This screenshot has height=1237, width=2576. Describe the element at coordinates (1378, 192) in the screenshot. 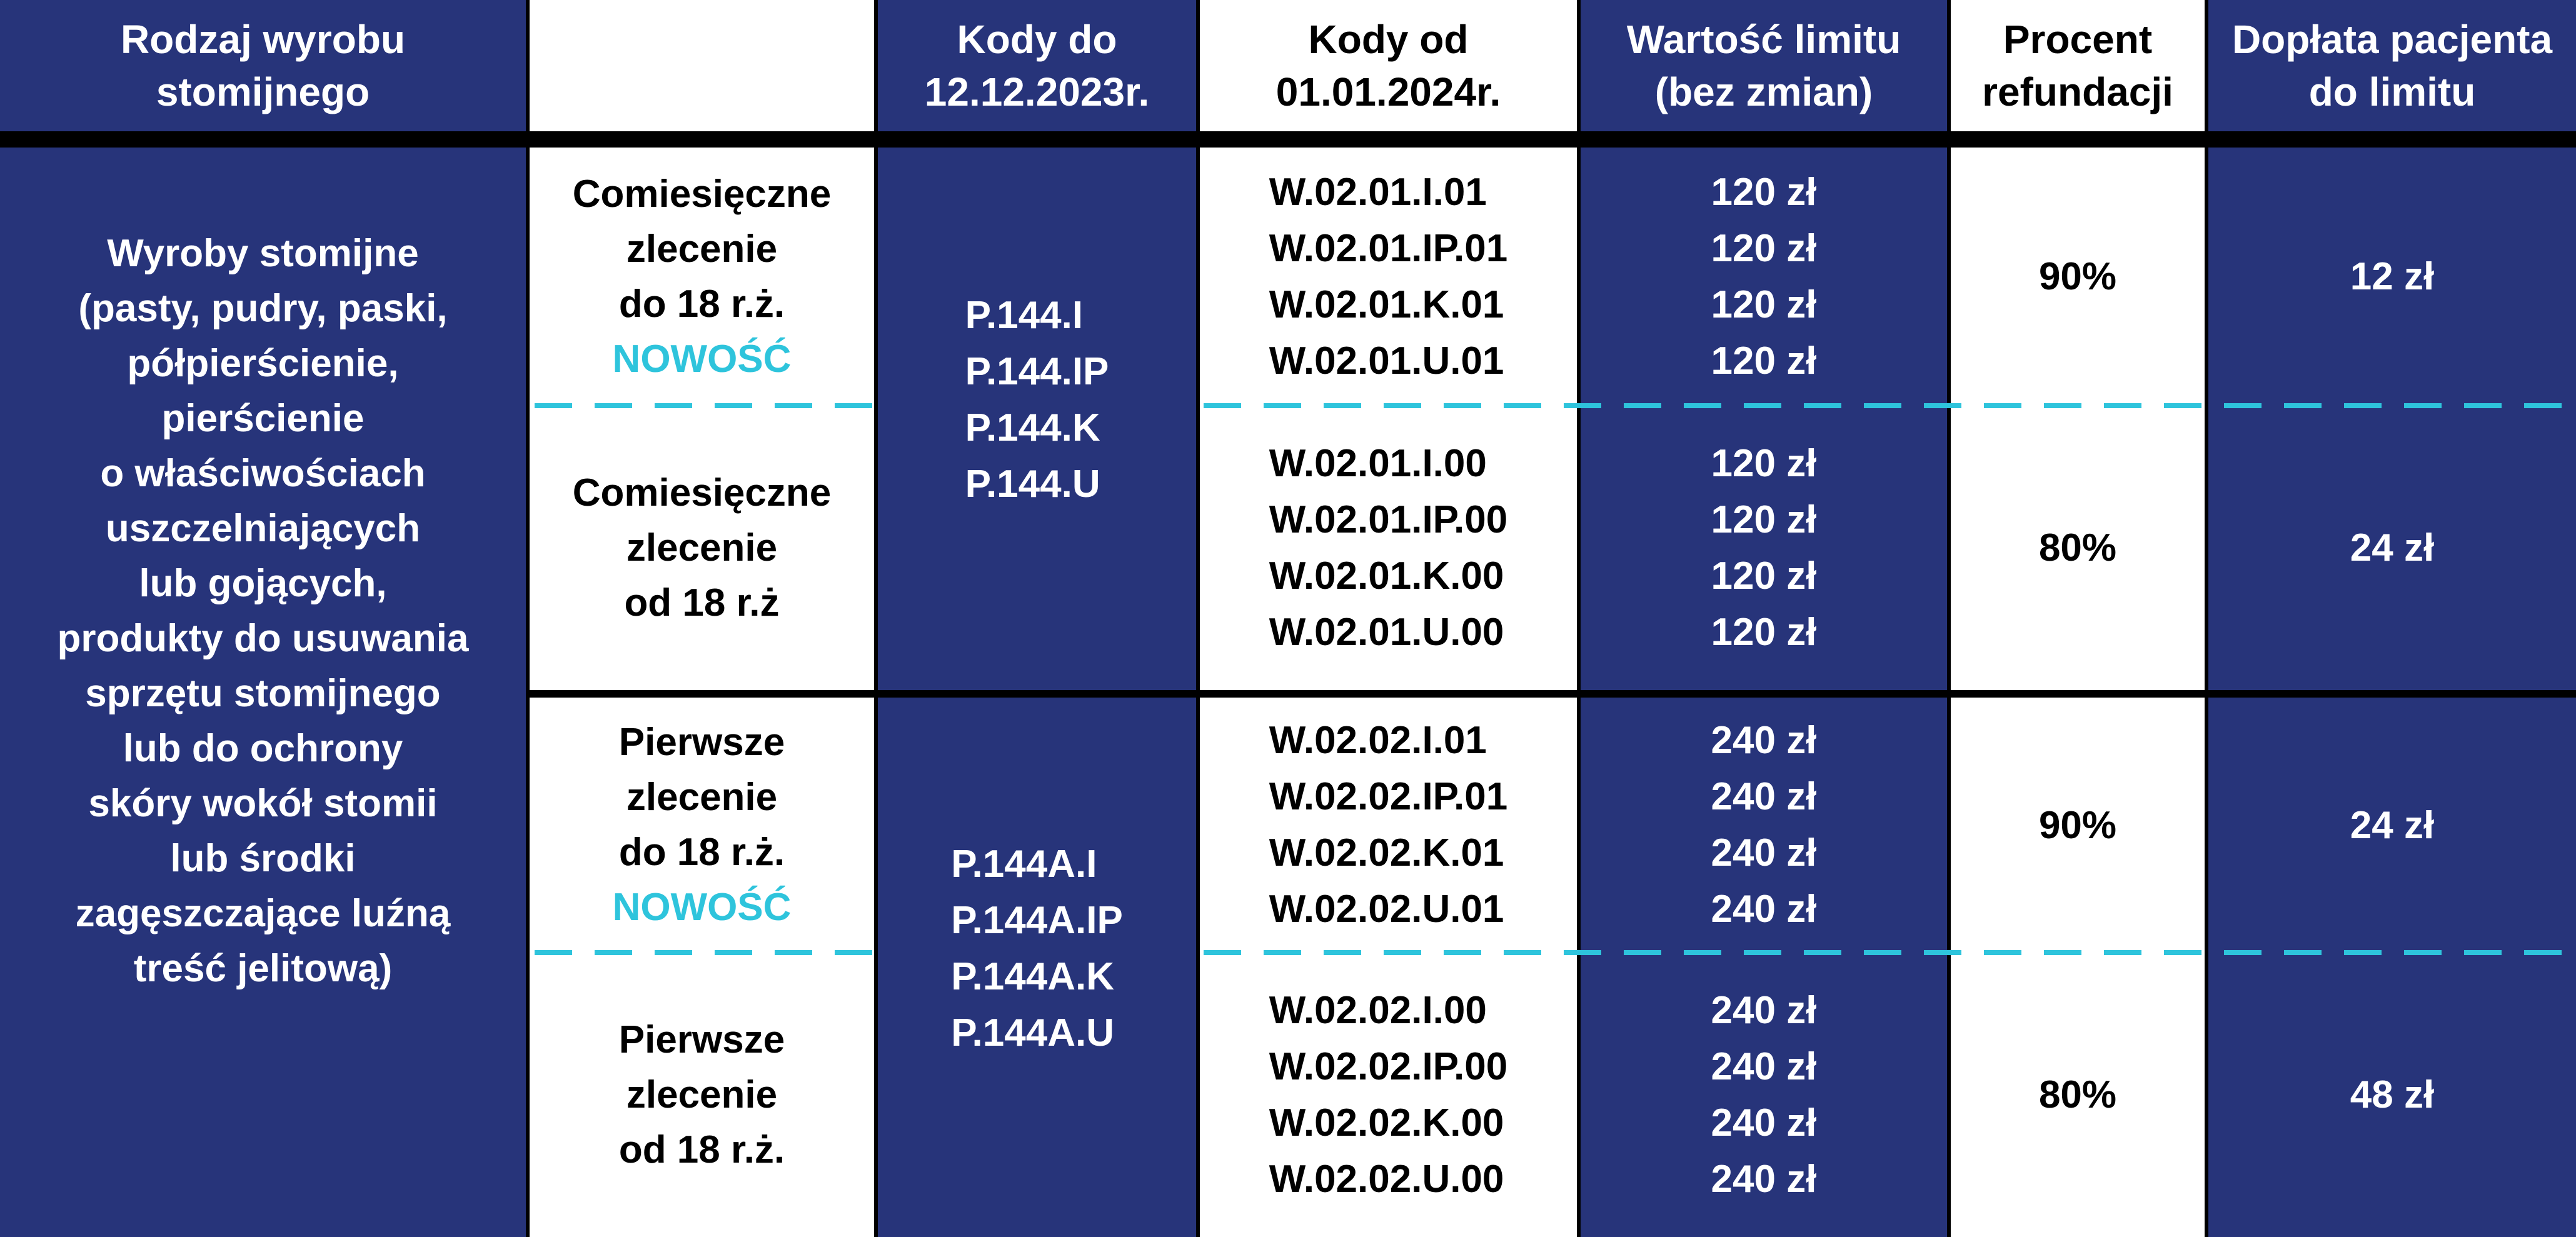

I see `new-code: W.02.01.I.01` at that location.